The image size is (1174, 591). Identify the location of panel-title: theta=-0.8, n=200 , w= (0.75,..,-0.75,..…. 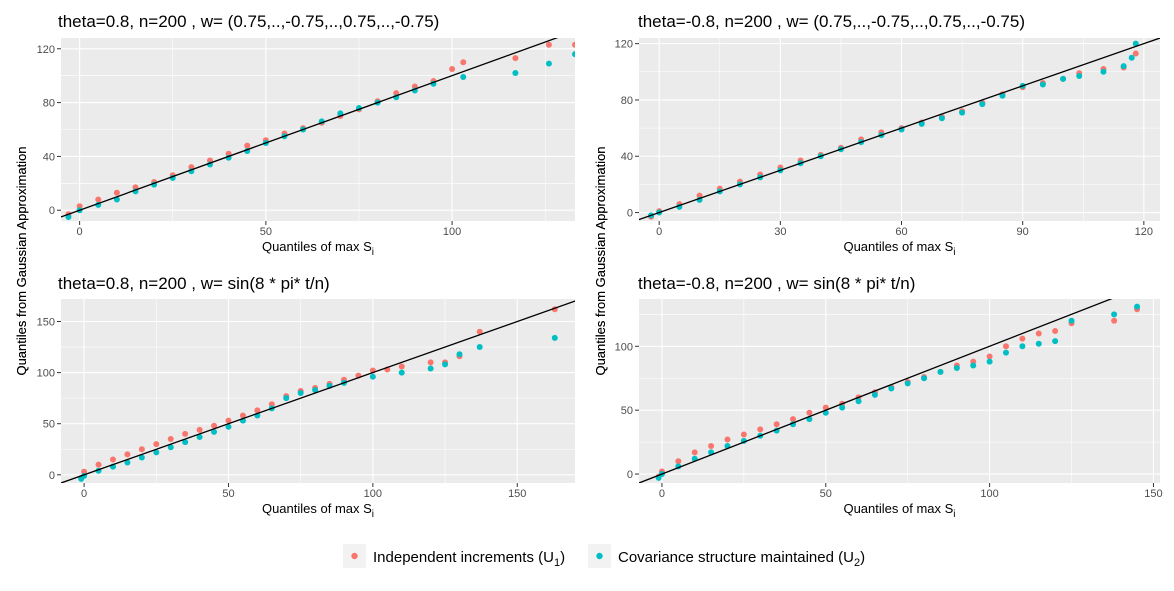
(831, 21).